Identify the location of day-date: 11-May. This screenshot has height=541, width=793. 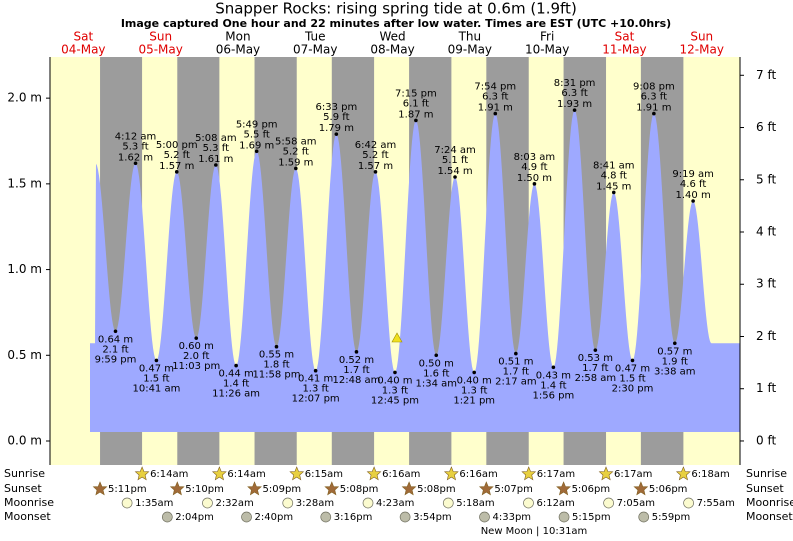
(624, 50).